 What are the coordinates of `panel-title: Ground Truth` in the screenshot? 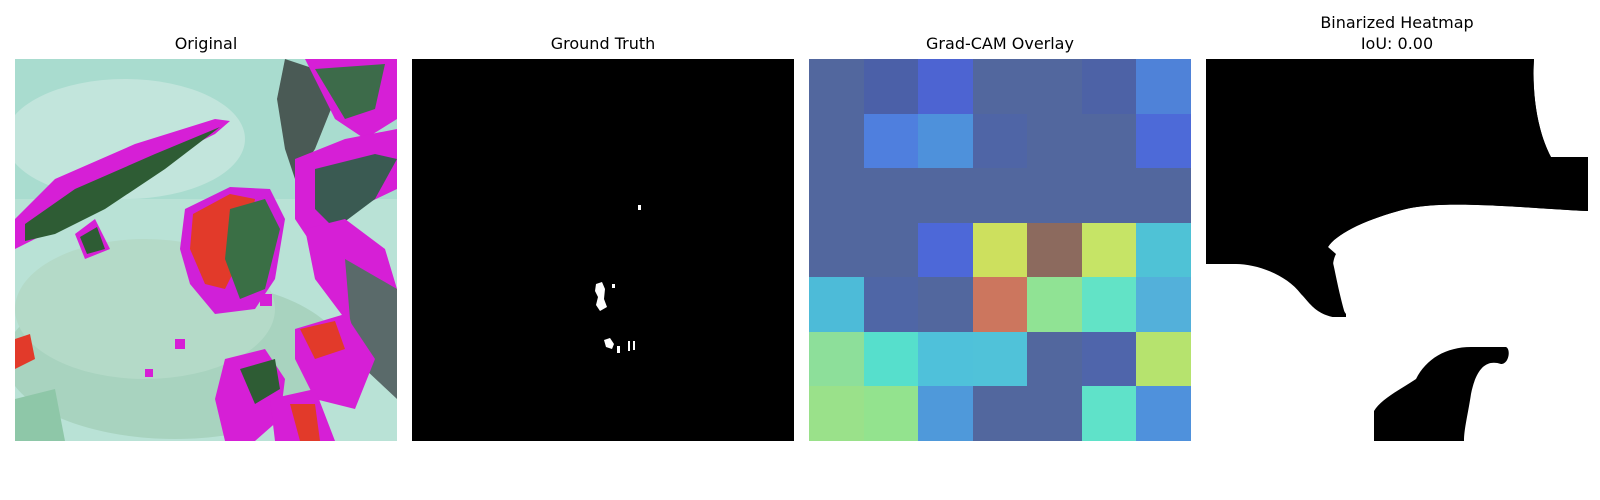 It's located at (603, 43).